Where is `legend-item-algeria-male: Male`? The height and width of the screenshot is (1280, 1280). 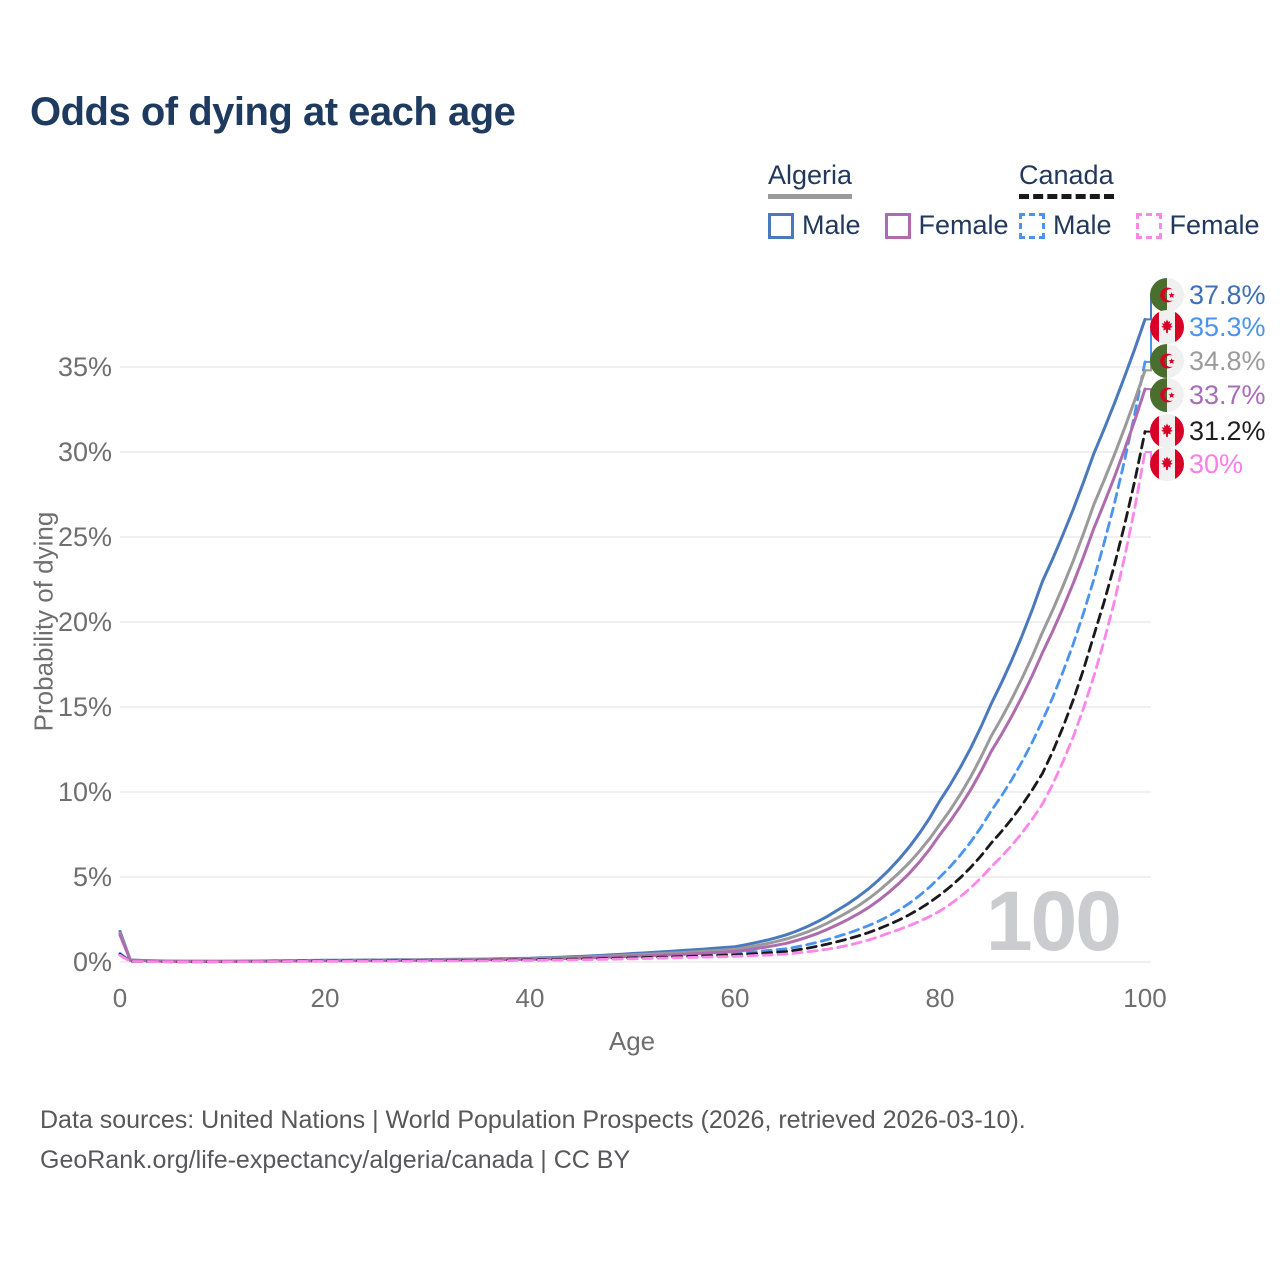
legend-item-algeria-male: Male is located at coordinates (814, 225).